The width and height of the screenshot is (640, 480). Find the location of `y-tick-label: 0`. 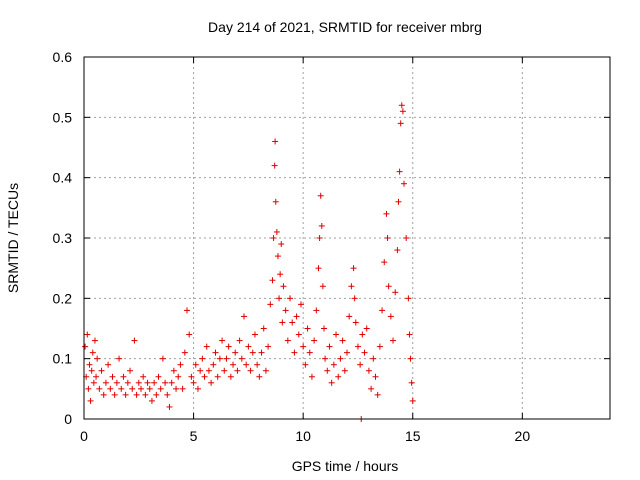

y-tick-label: 0 is located at coordinates (68, 419).